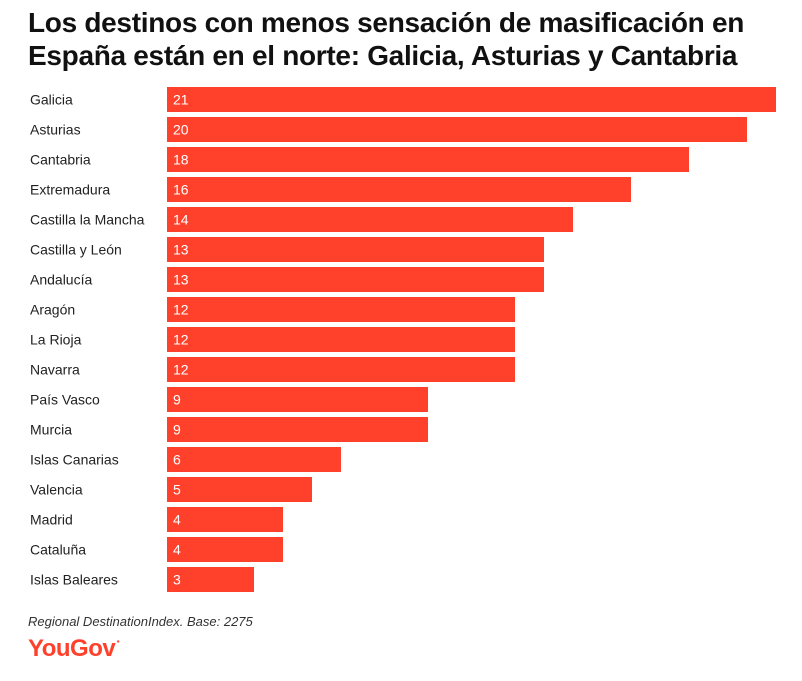 The height and width of the screenshot is (681, 802). Describe the element at coordinates (118, 641) in the screenshot. I see `logo-mark: ·` at that location.